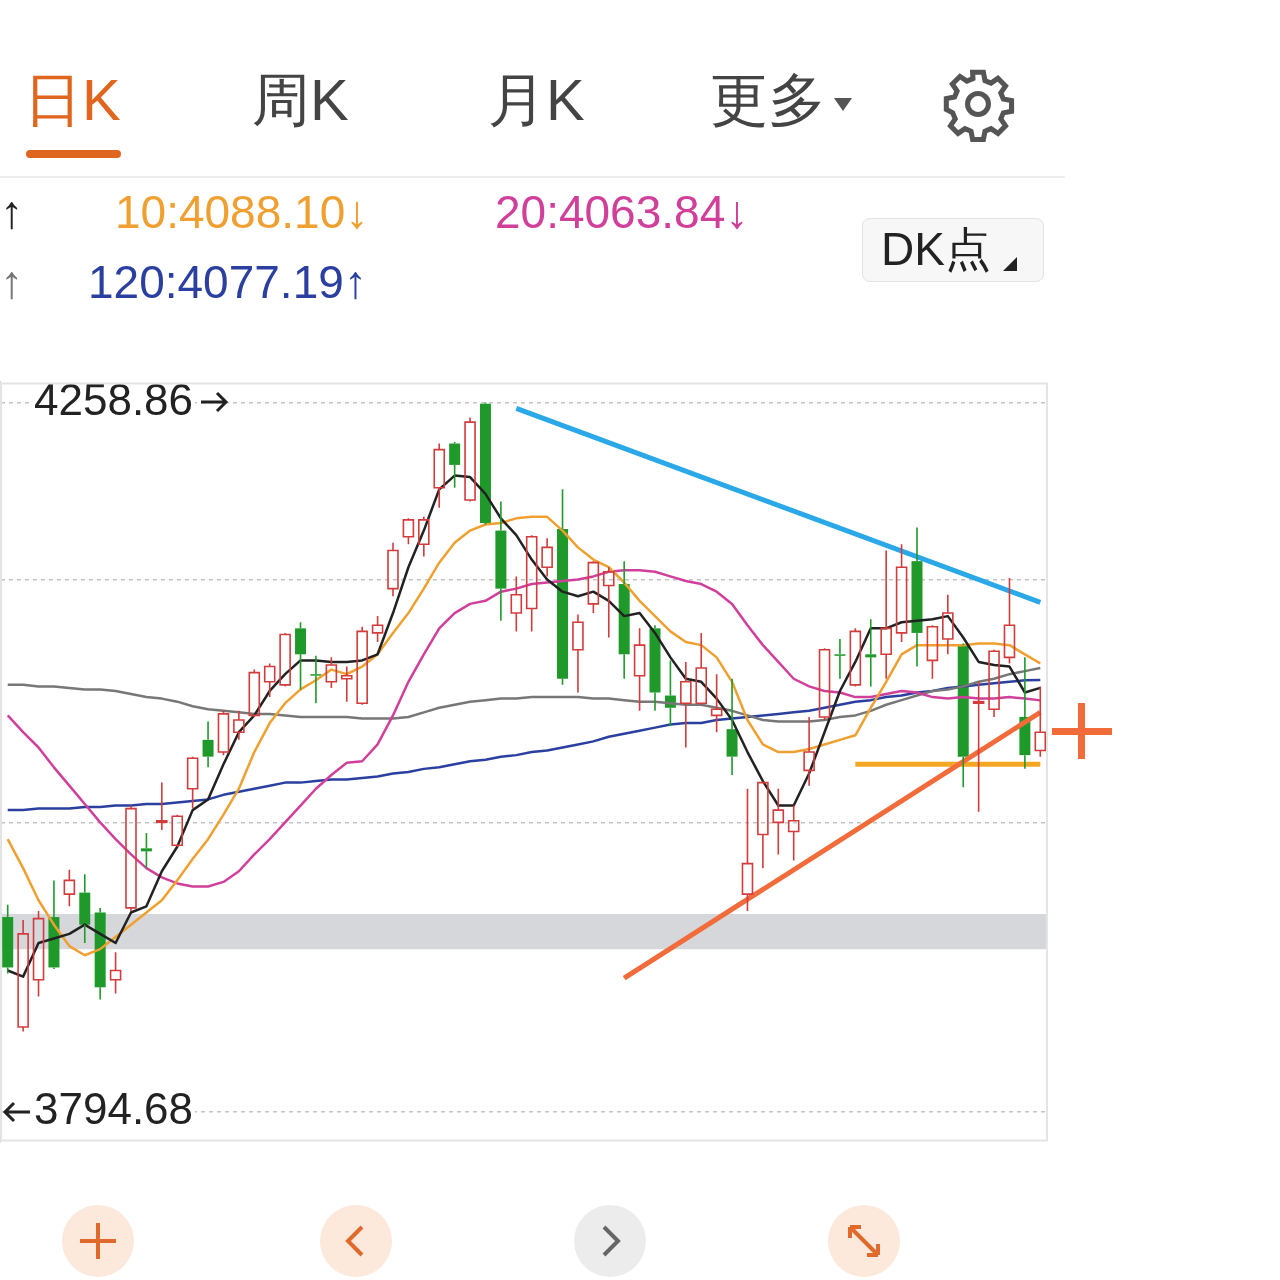  I want to click on text: 120:4077.19↑, so click(227, 282).